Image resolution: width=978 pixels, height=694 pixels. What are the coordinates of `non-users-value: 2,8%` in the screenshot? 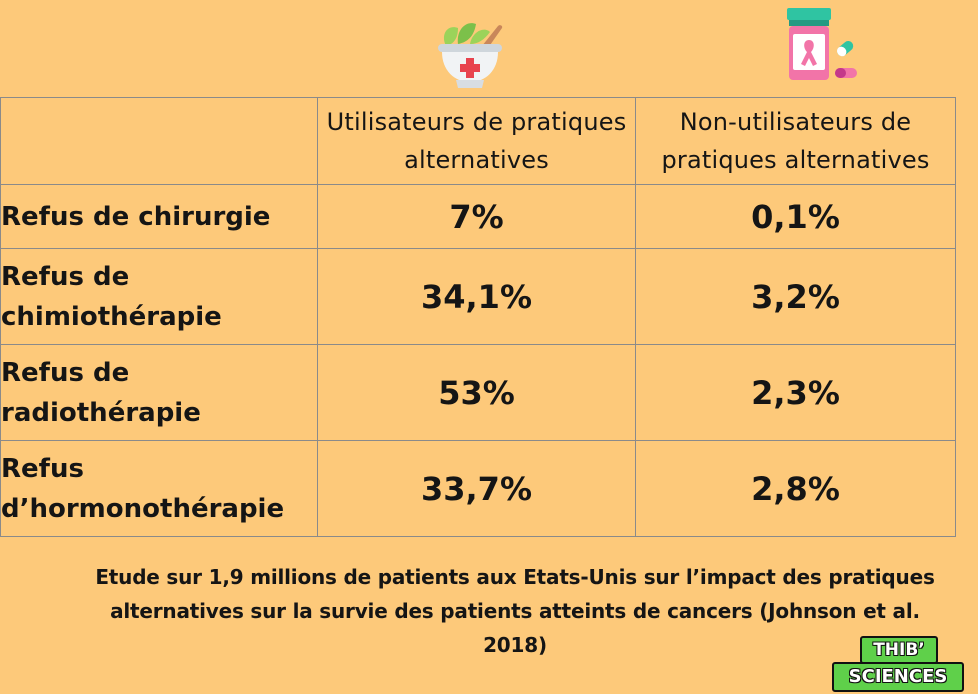 It's located at (795, 488).